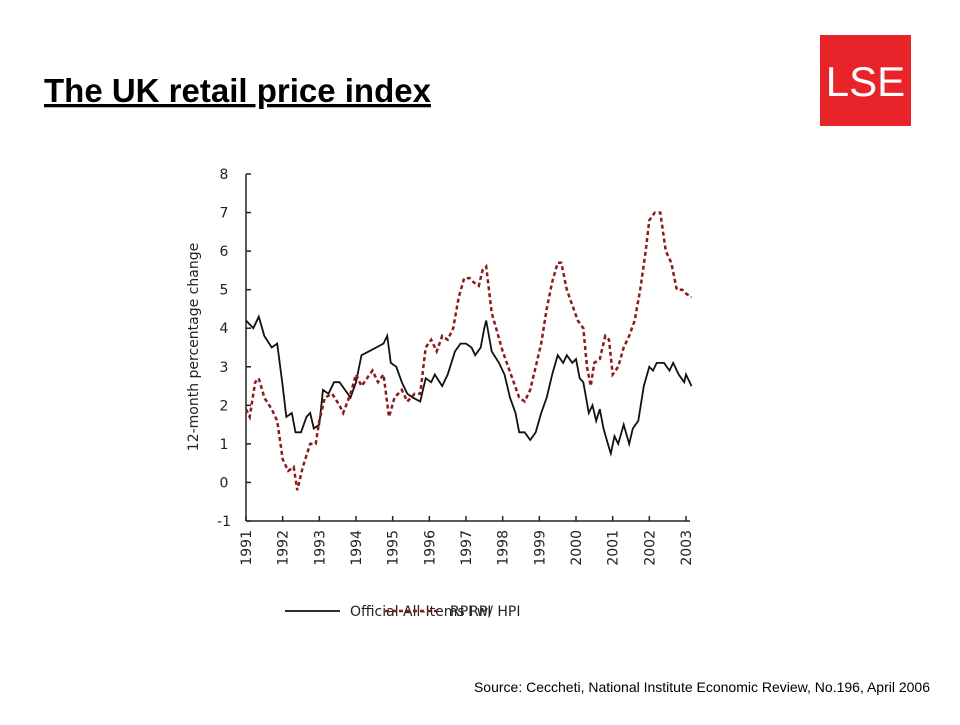  I want to click on x-tick-label: 1992, so click(284, 548).